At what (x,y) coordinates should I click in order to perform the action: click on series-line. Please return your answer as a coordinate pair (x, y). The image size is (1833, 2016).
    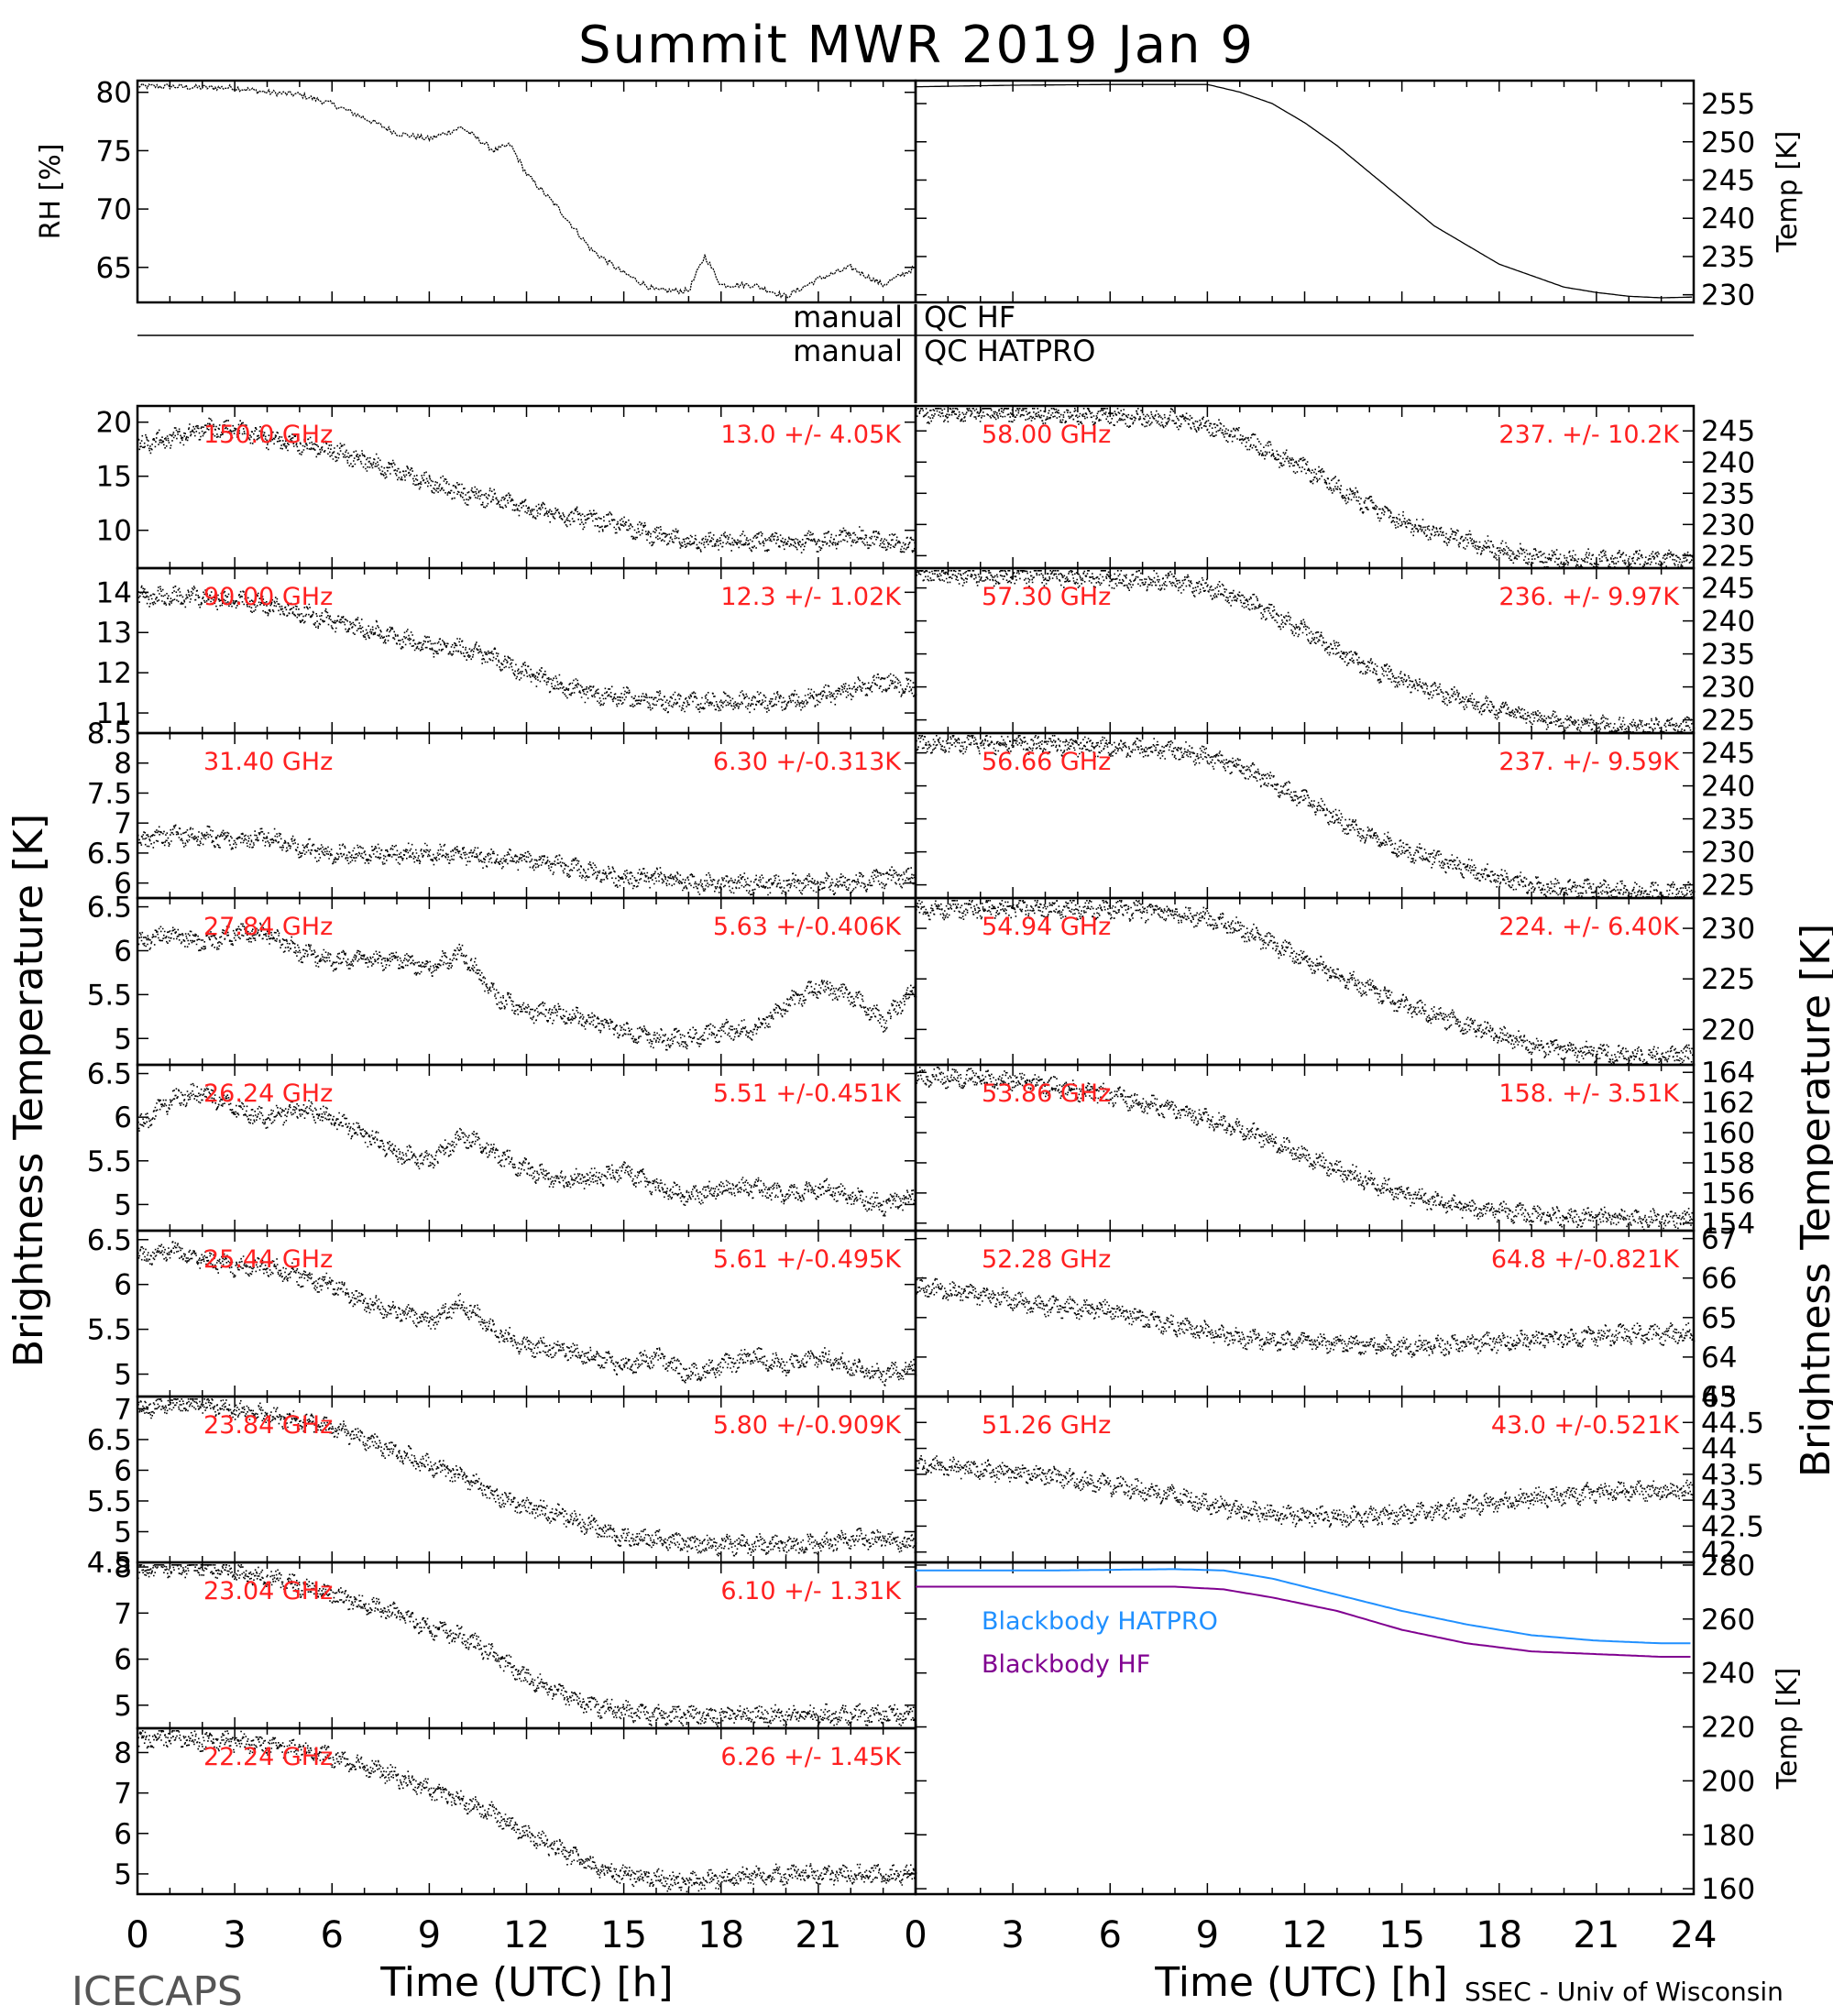
    Looking at the image, I should click on (526, 190).